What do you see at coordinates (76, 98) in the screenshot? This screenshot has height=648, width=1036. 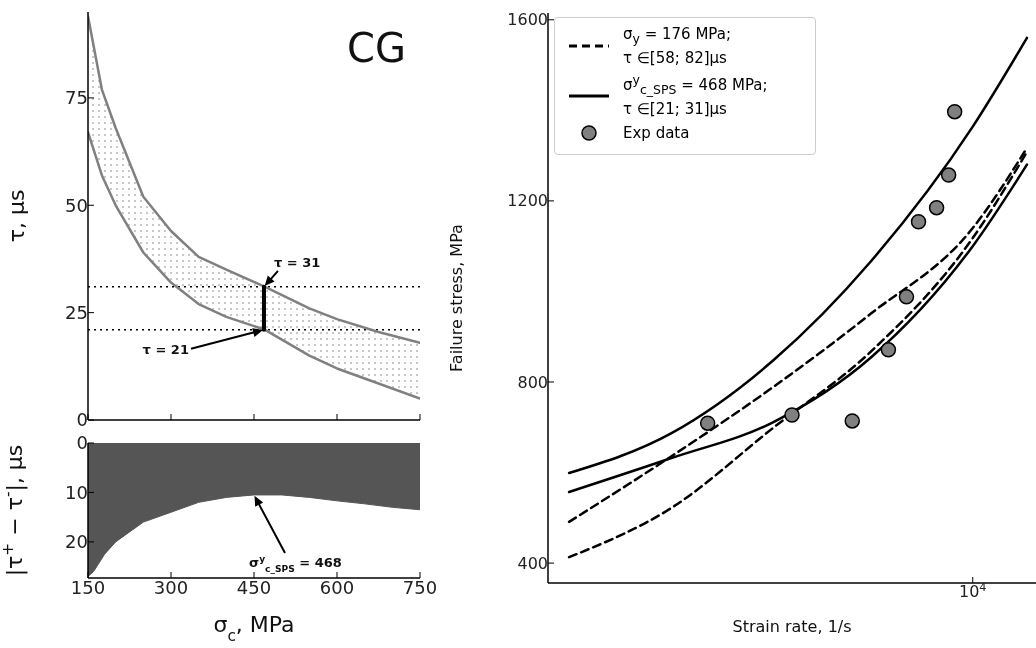 I see `y-tick-label: 75` at bounding box center [76, 98].